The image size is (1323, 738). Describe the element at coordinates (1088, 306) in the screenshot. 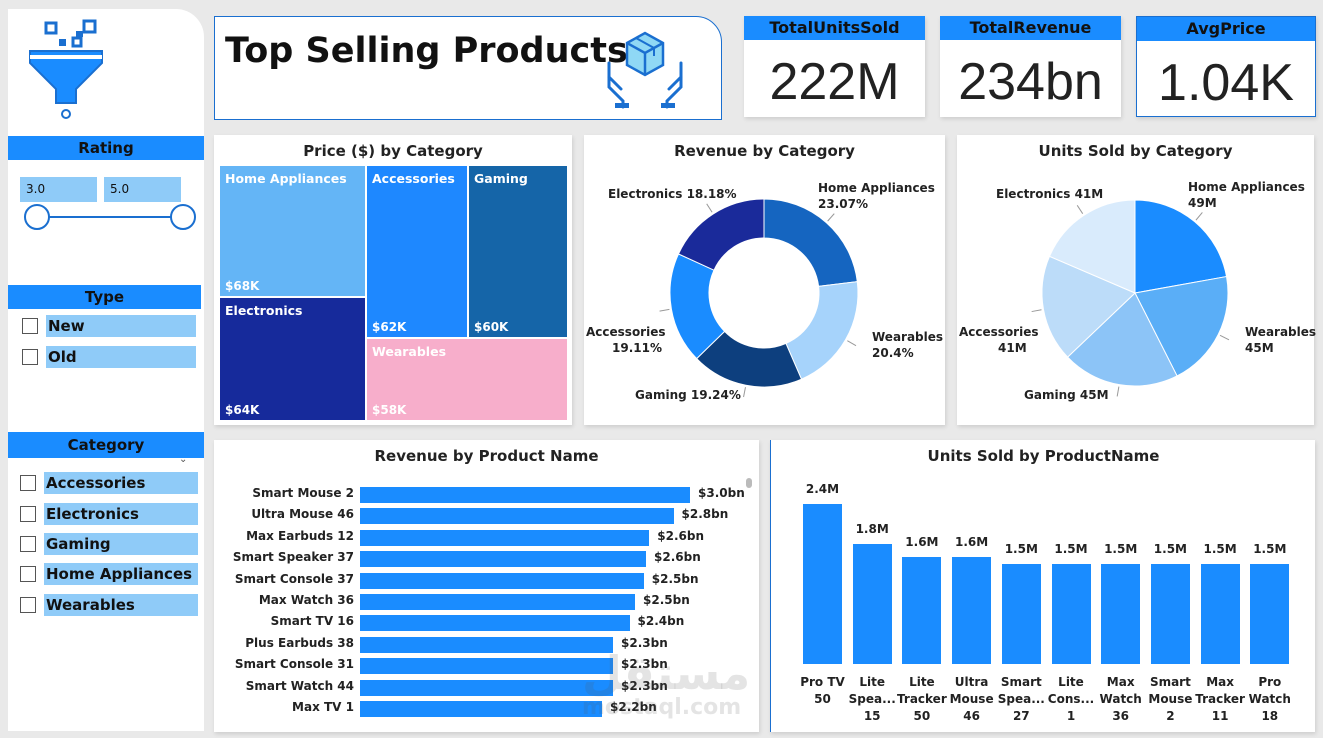

I see `slice-accessories` at that location.